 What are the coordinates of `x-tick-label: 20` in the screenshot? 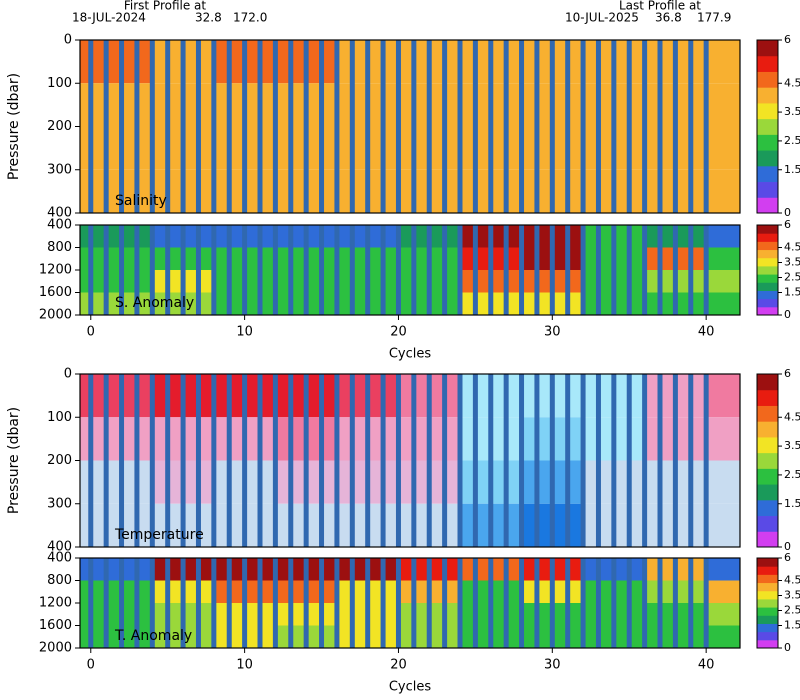 It's located at (398, 665).